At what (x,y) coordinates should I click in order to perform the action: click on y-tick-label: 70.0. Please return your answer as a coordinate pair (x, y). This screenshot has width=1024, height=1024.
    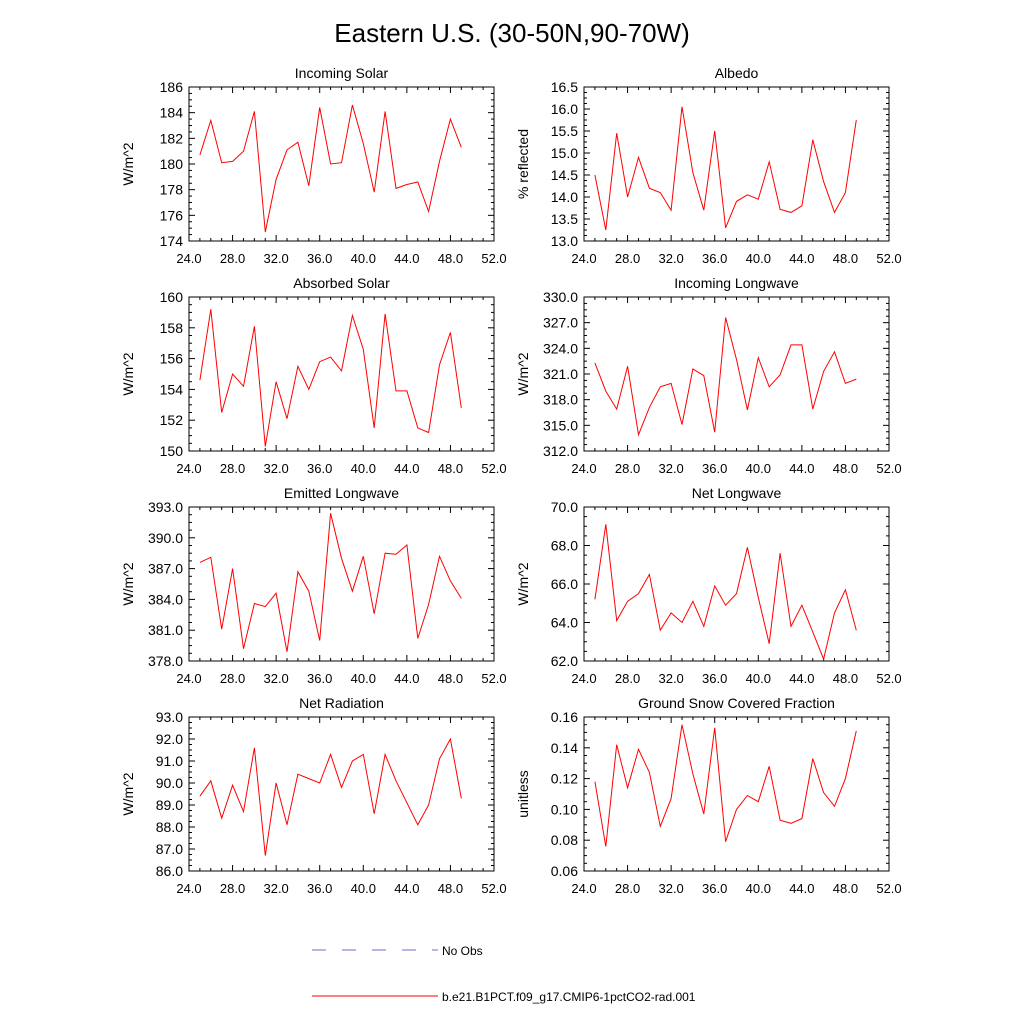
    Looking at the image, I should click on (564, 507).